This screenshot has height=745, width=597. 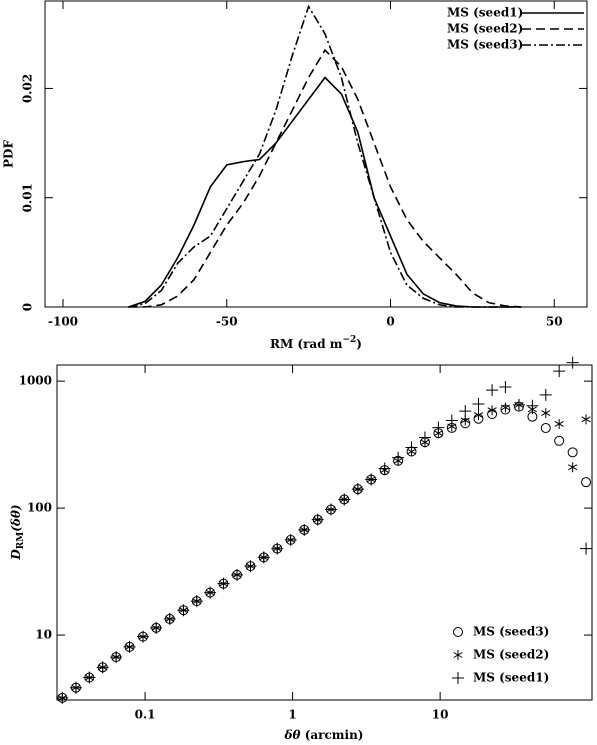 I want to click on x-tick-label: 50, so click(x=554, y=322).